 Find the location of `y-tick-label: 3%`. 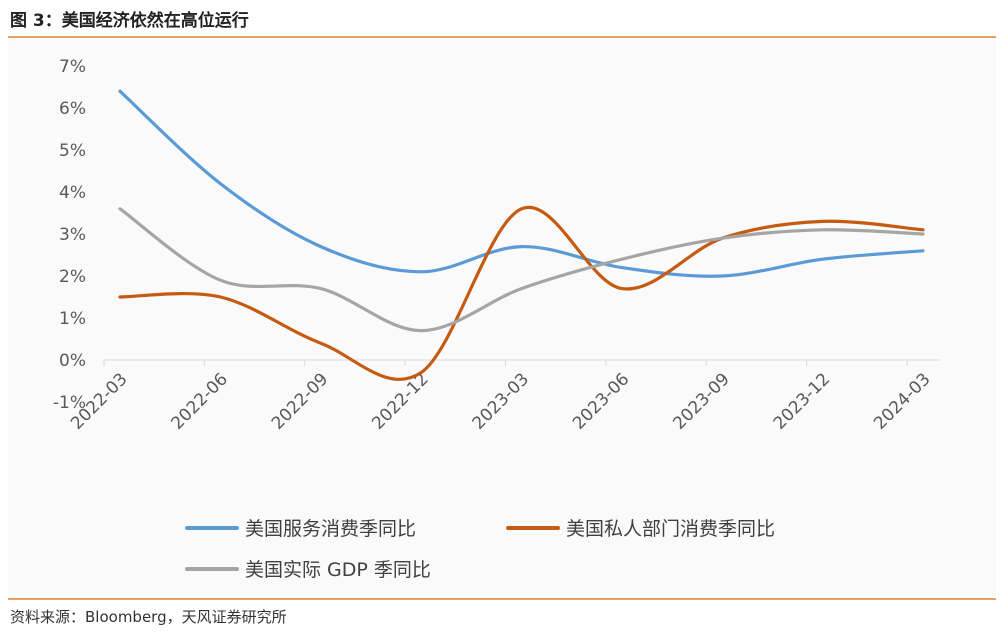

y-tick-label: 3% is located at coordinates (72, 235).